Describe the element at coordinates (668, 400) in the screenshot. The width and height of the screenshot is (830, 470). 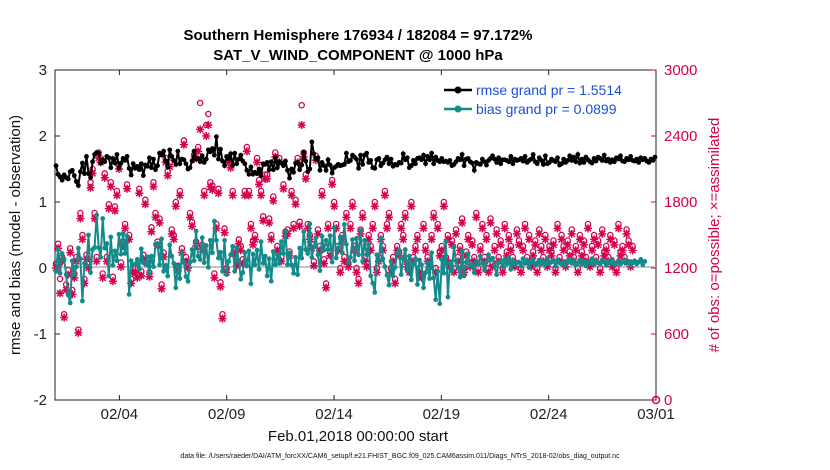
I see `y-right-tick-label: 0` at that location.